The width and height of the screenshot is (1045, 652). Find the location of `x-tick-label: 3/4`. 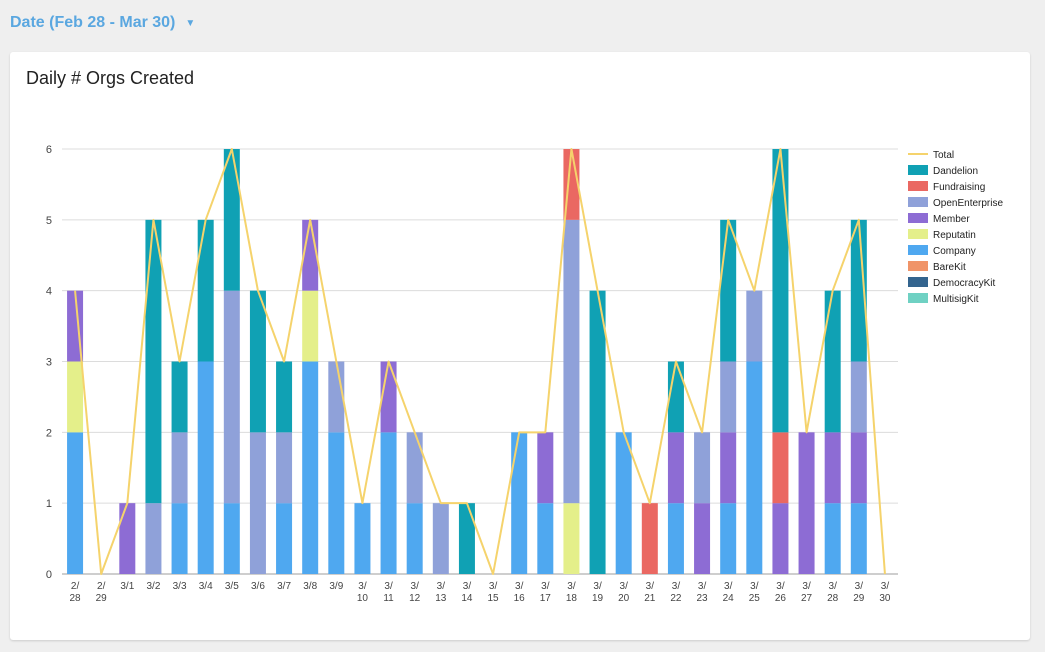

x-tick-label: 3/4 is located at coordinates (206, 586).